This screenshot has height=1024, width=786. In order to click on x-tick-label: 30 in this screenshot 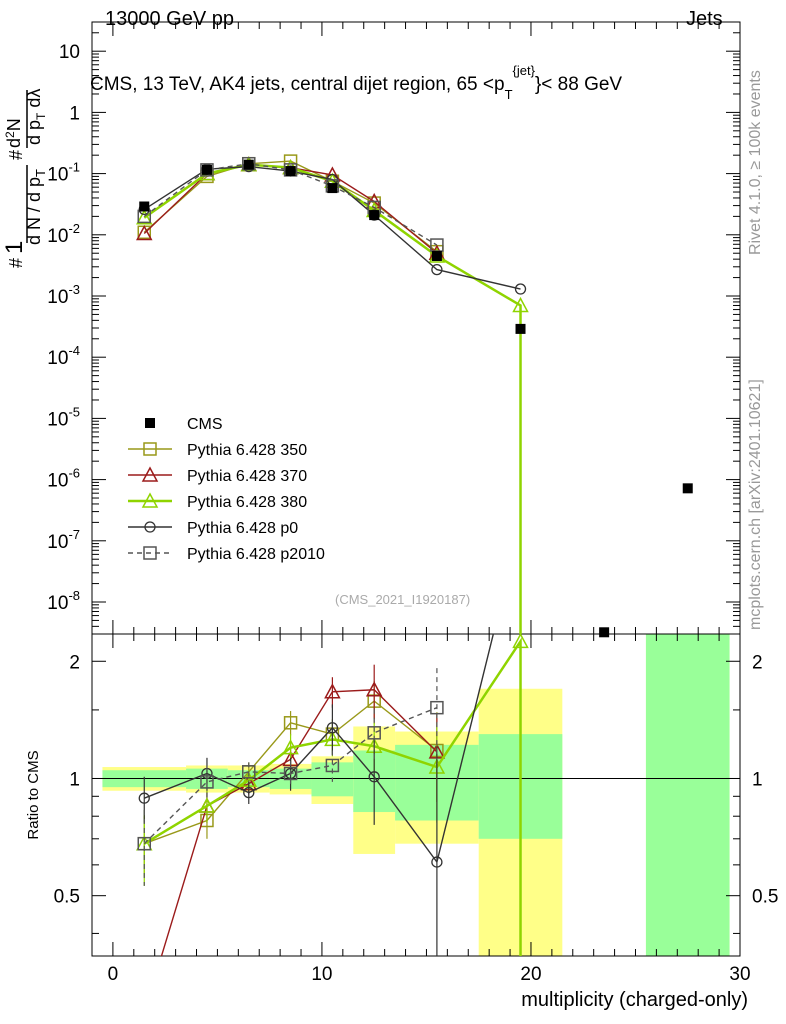, I will do `click(739, 974)`.